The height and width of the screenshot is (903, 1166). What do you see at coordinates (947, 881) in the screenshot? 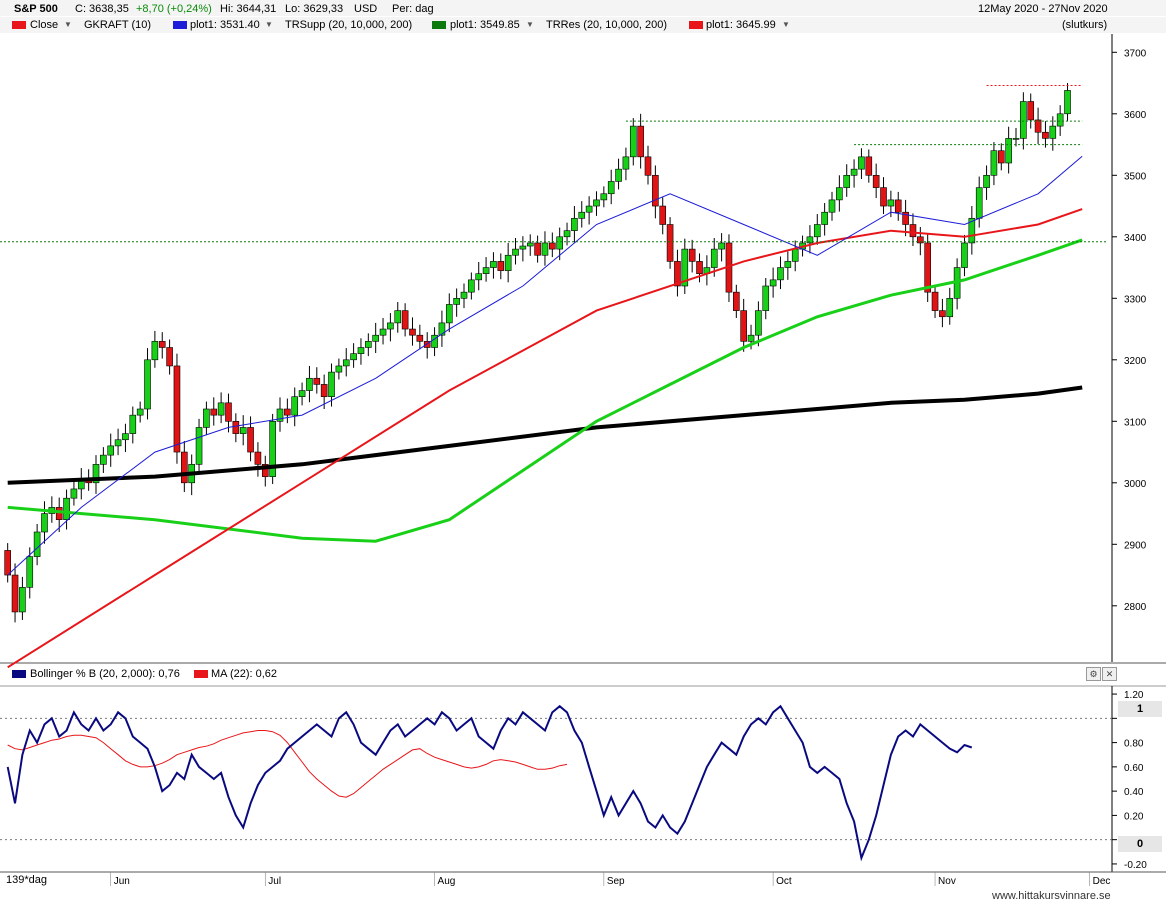
I see `x-tick-label: Nov` at bounding box center [947, 881].